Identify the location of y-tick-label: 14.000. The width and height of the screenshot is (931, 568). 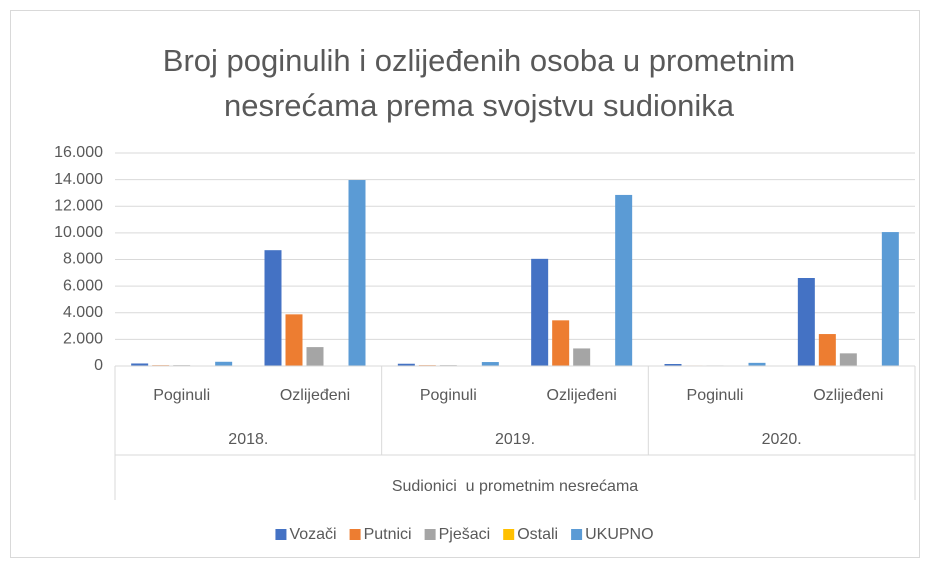
(78, 179).